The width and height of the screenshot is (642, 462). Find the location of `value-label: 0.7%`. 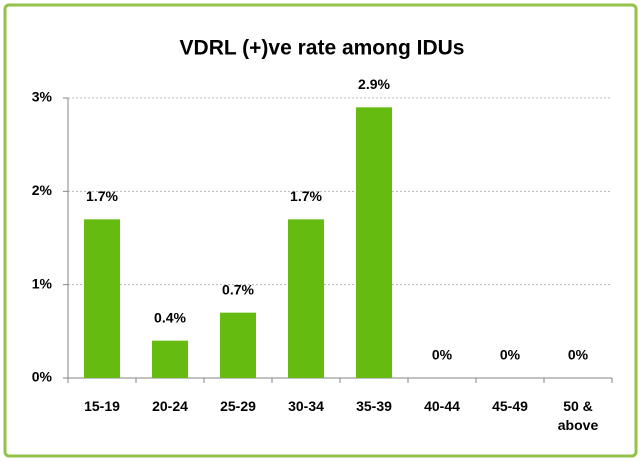

value-label: 0.7% is located at coordinates (238, 289).